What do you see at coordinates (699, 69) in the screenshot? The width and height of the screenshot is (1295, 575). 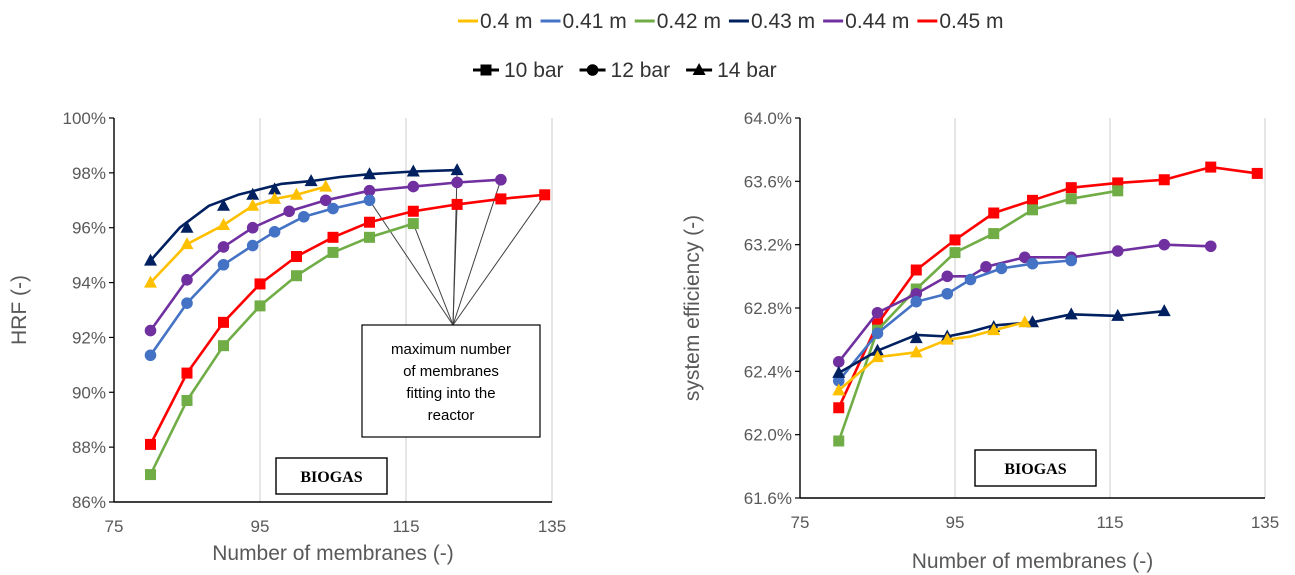 I see `legend-marker-triangle` at bounding box center [699, 69].